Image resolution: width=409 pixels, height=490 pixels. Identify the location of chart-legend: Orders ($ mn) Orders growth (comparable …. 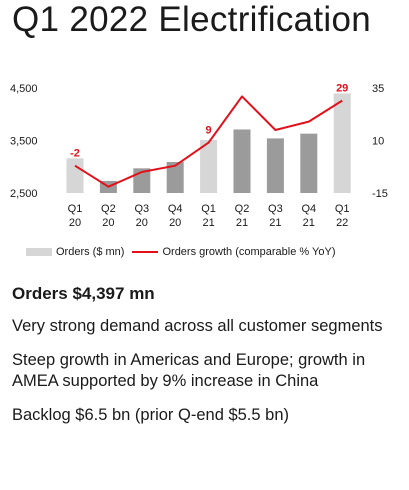
(185, 252).